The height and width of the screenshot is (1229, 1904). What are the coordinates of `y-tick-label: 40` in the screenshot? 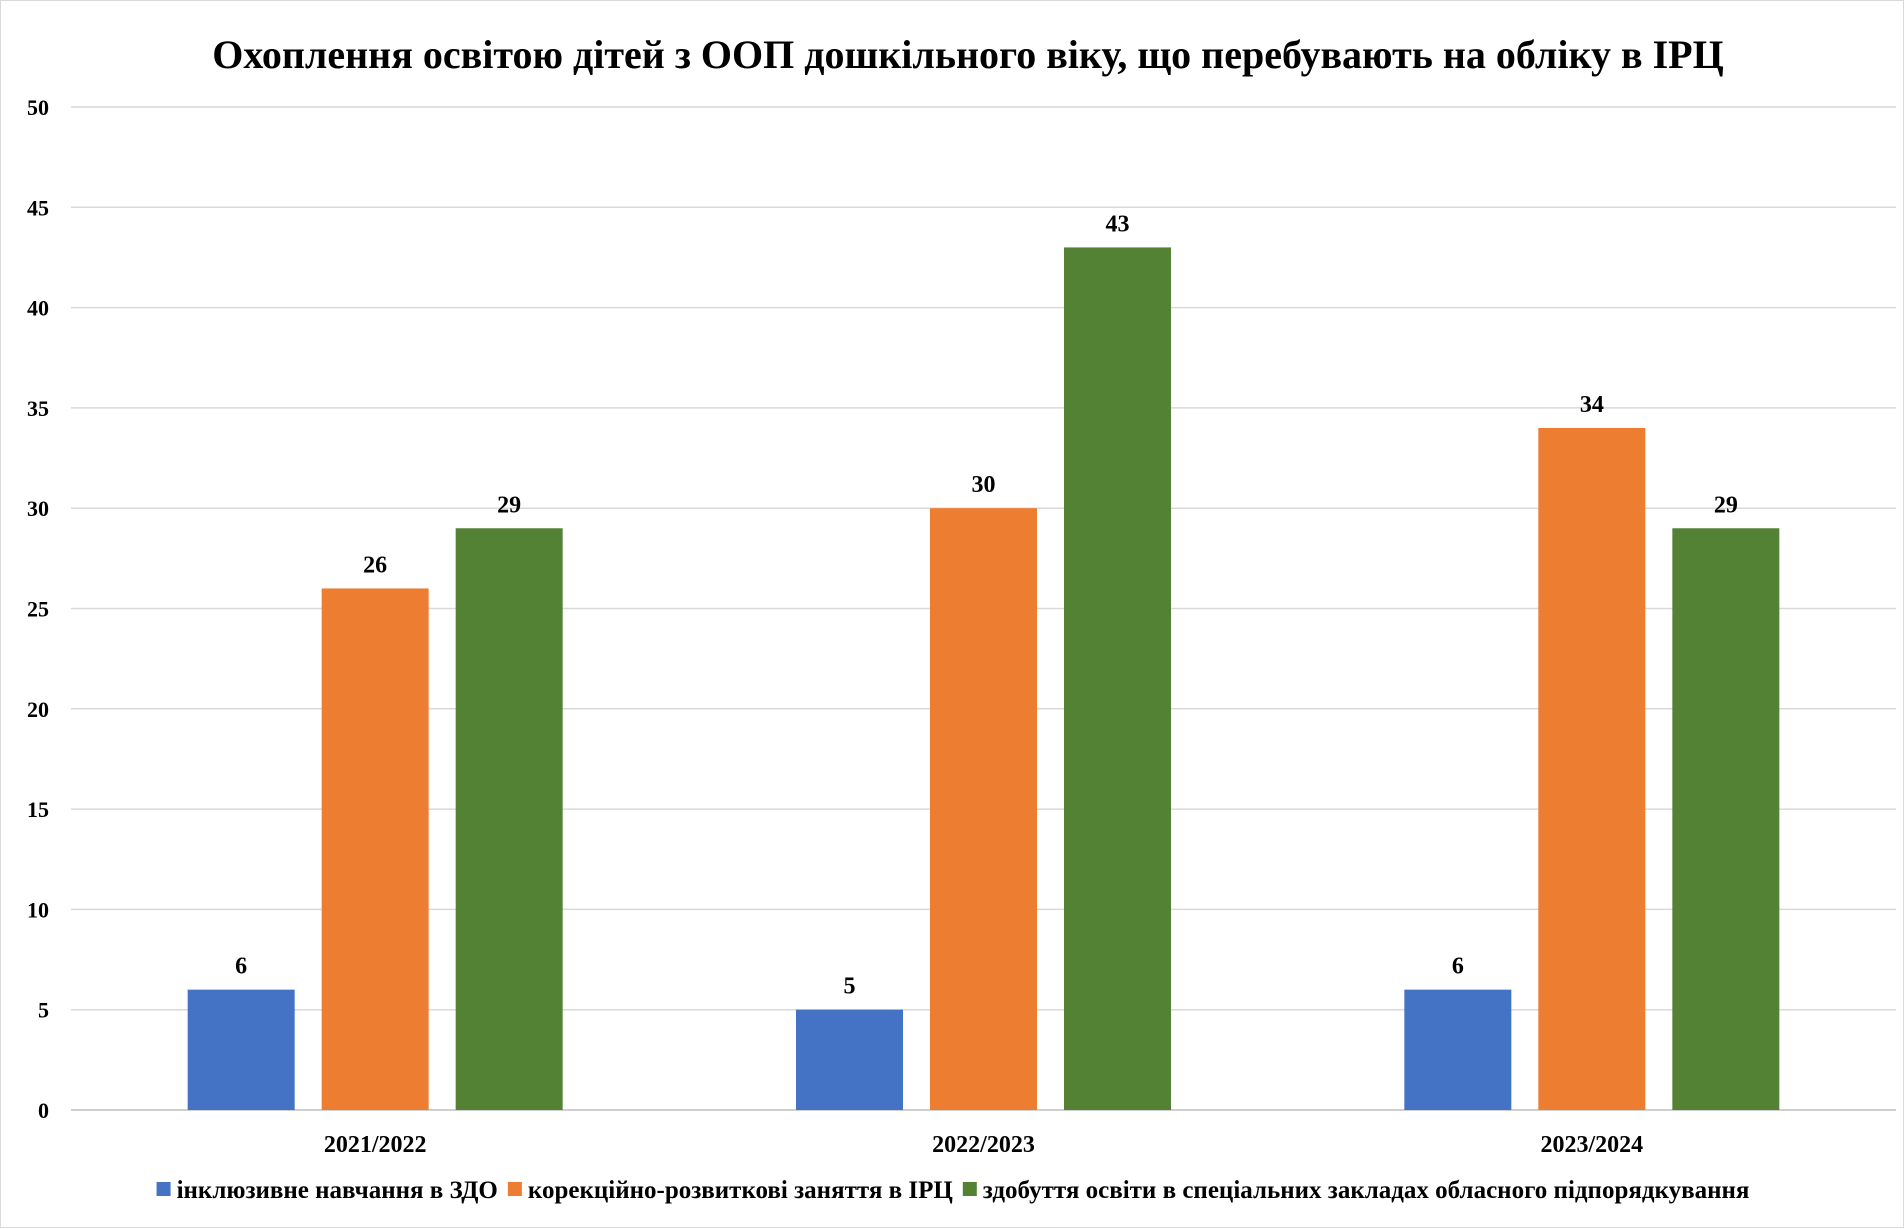 It's located at (38, 308).